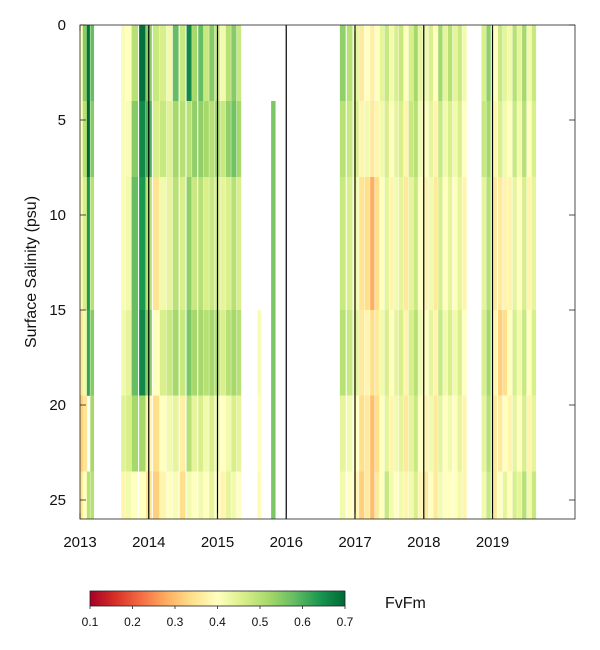 Image resolution: width=600 pixels, height=650 pixels. I want to click on x-tick-label: 2016, so click(286, 542).